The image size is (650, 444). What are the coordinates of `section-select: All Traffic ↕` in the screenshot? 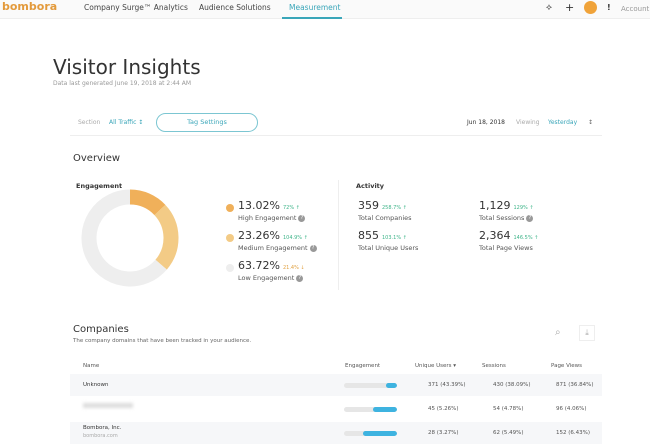 It's located at (126, 122).